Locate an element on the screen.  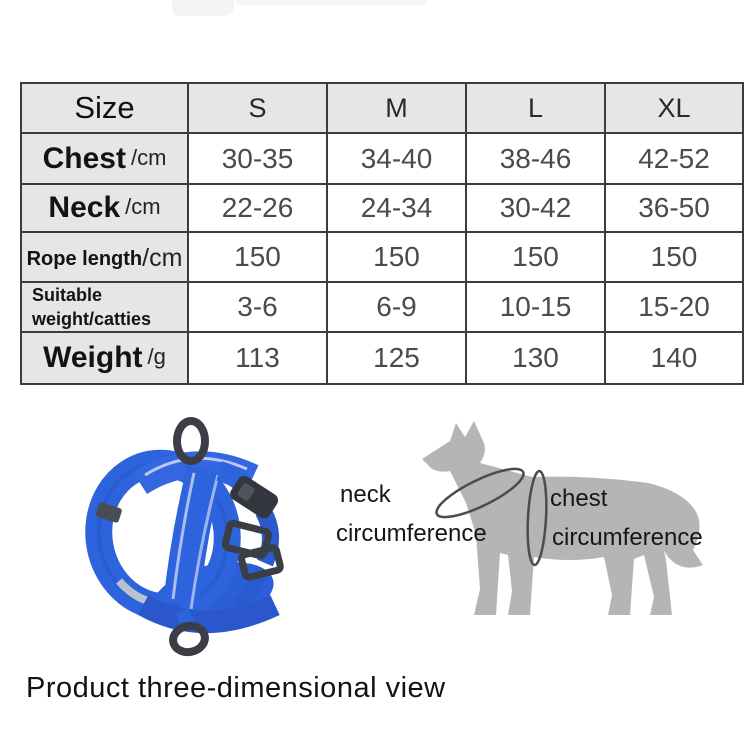
table-row-chest: Chest/cm 30-35 34-40 38-46 42-52 is located at coordinates (382, 158).